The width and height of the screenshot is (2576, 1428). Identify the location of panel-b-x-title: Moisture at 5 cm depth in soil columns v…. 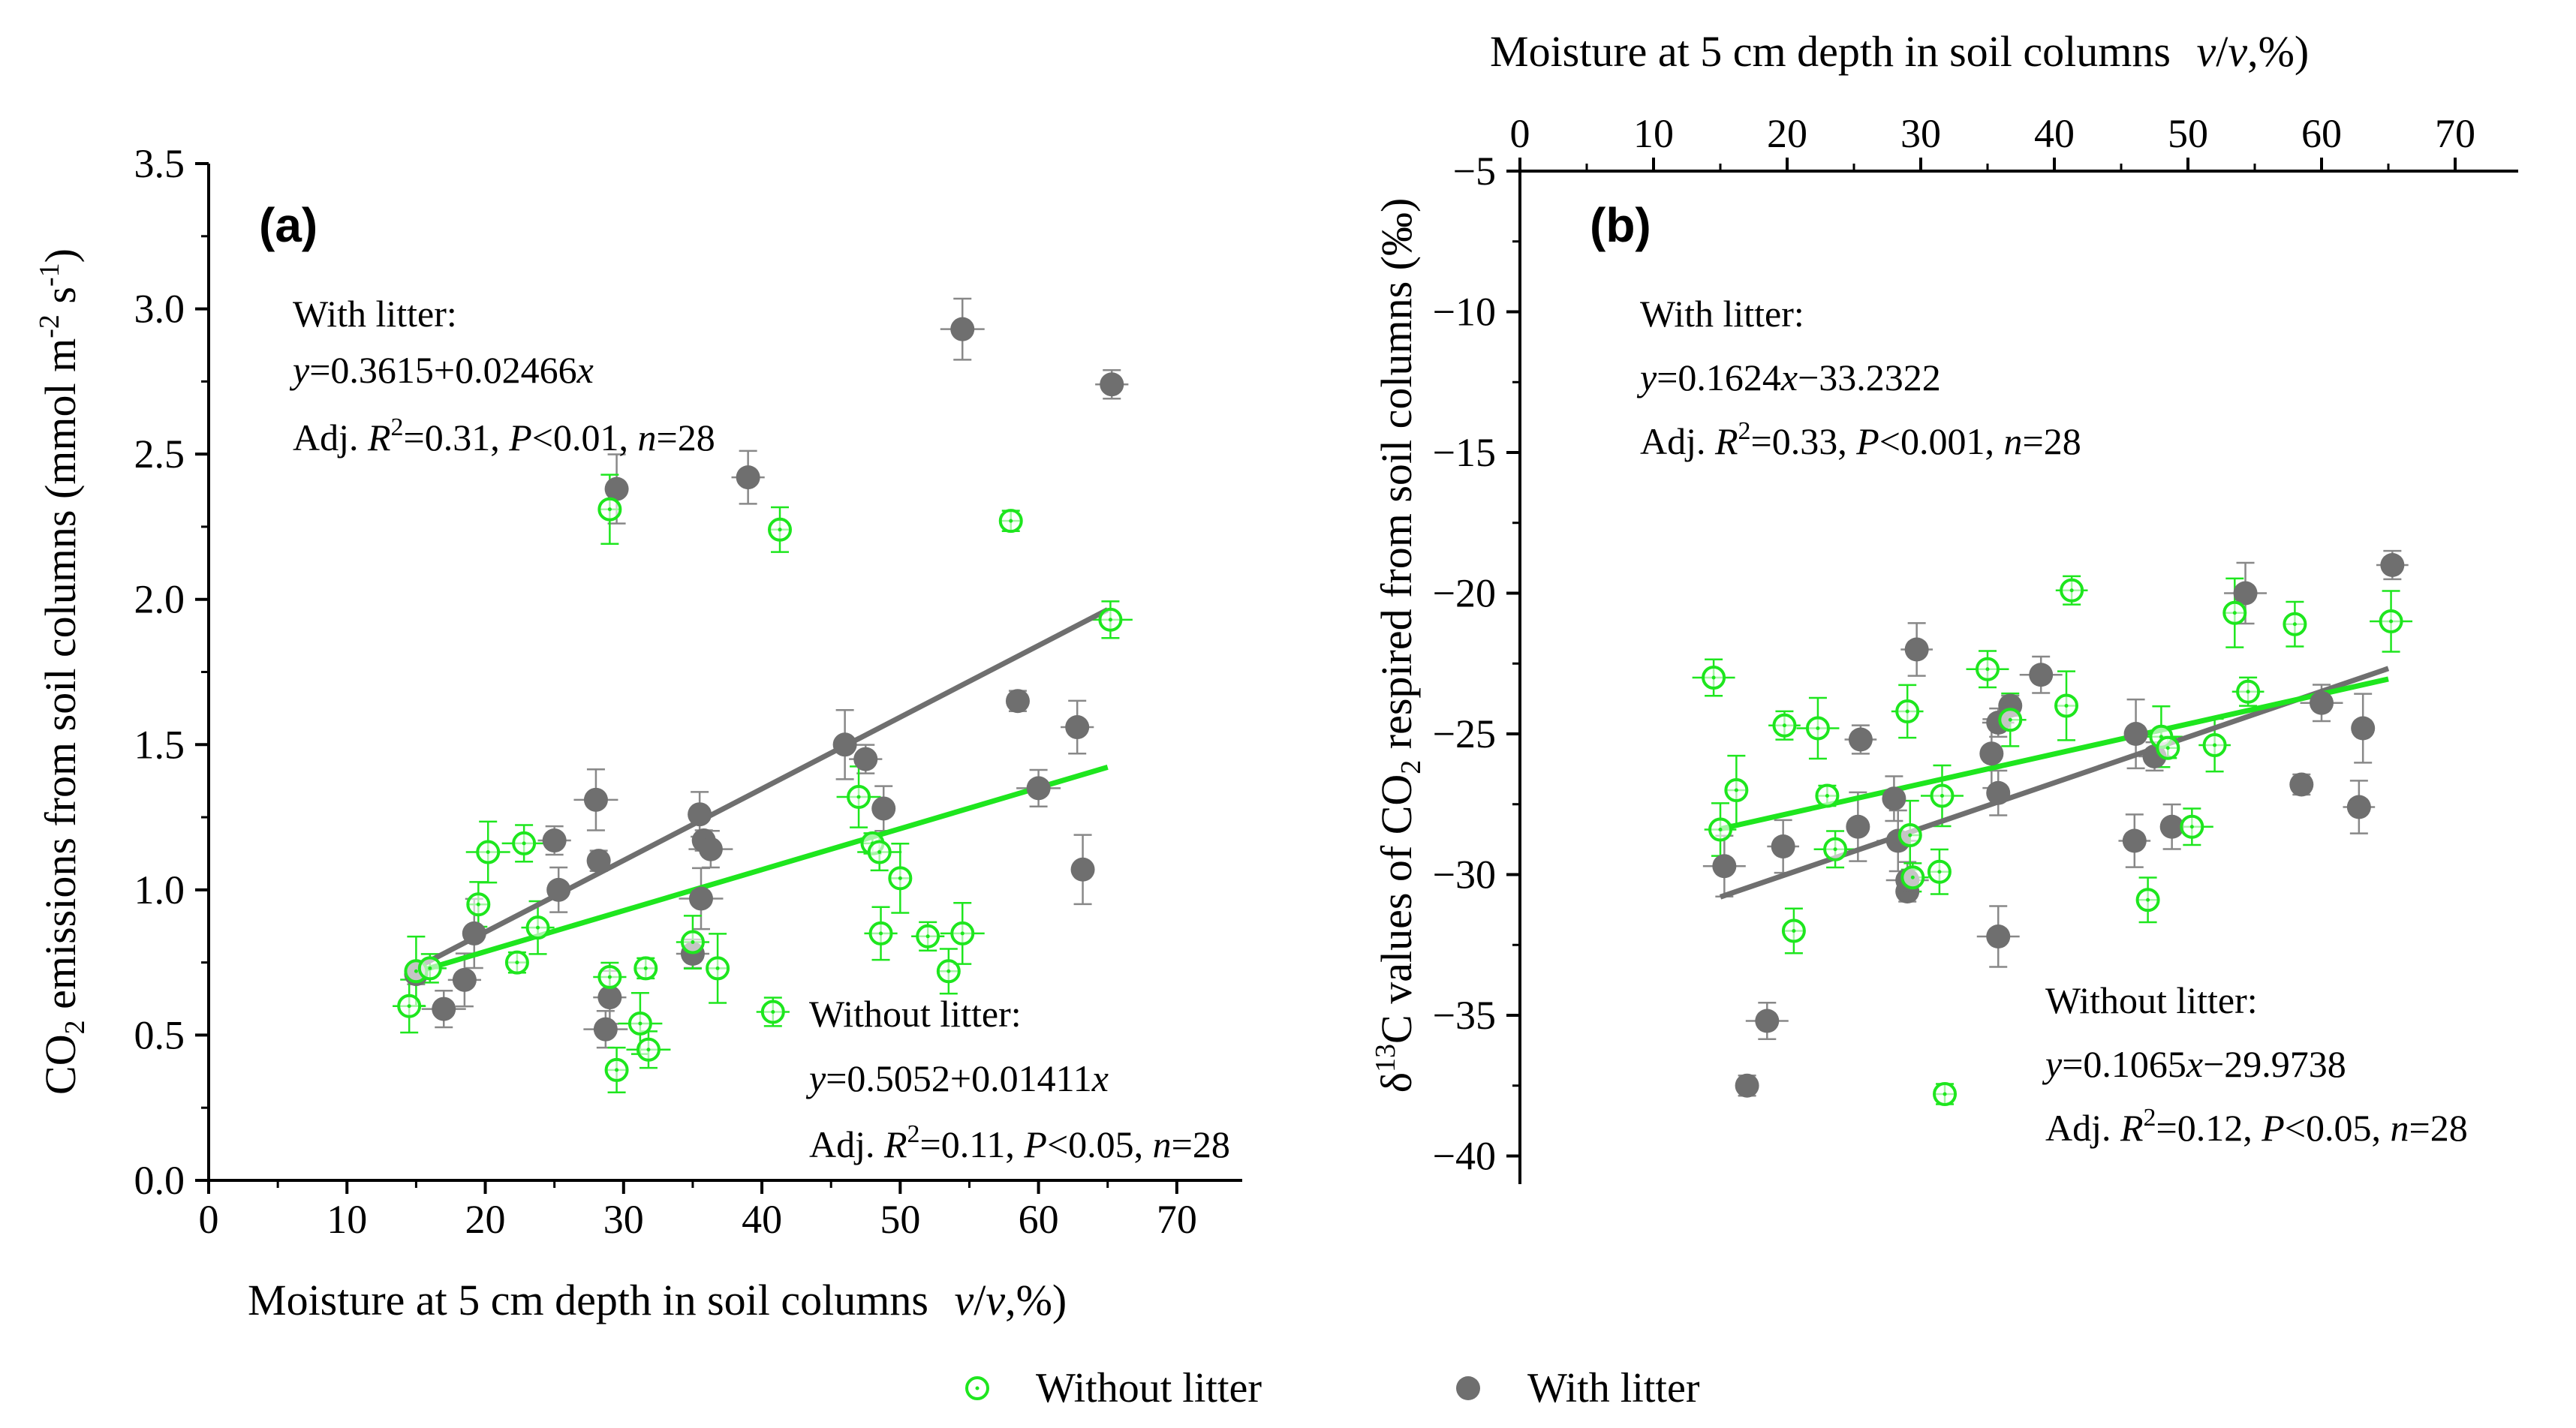
(1899, 51).